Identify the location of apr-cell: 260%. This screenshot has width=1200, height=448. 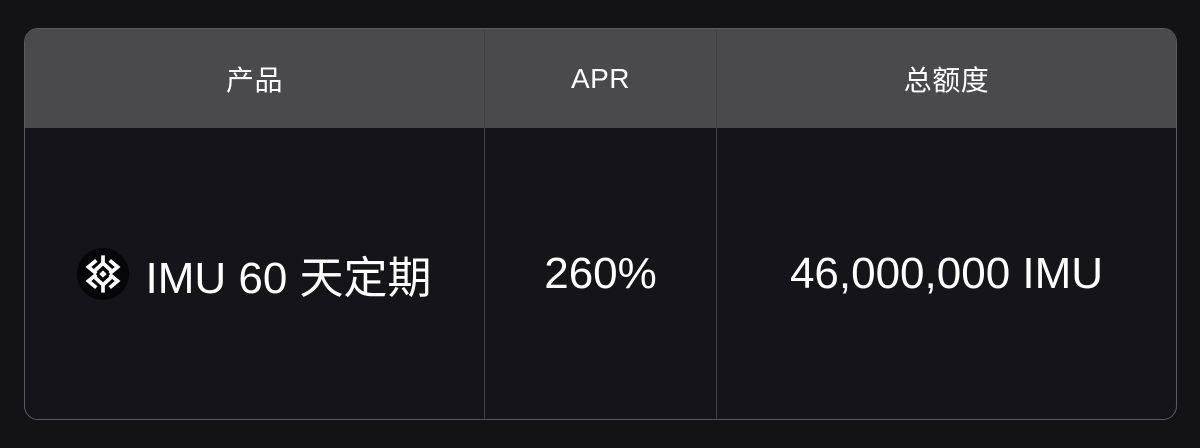
(600, 273).